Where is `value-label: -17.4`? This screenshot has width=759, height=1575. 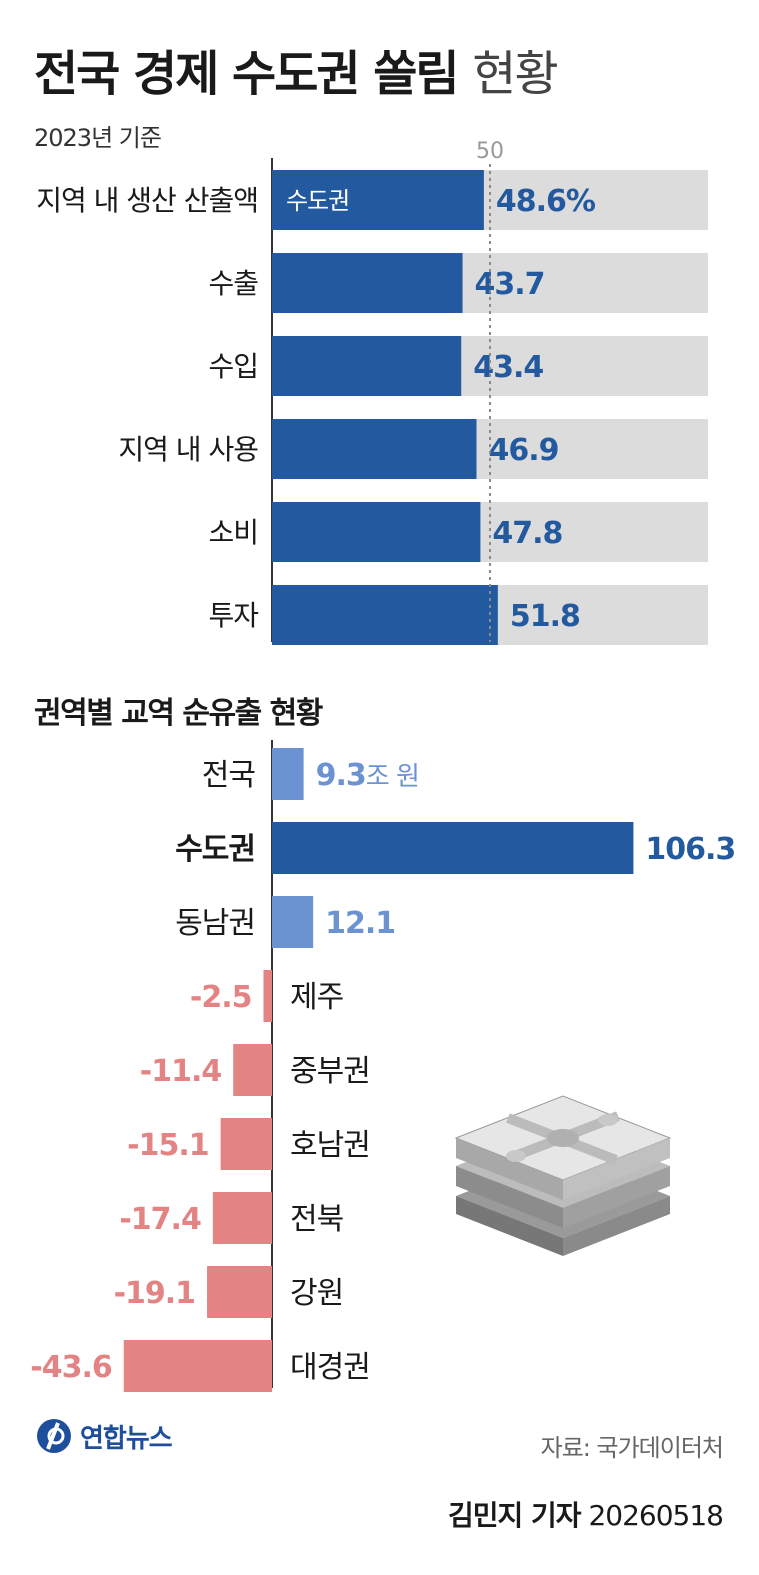
value-label: -17.4 is located at coordinates (160, 1219).